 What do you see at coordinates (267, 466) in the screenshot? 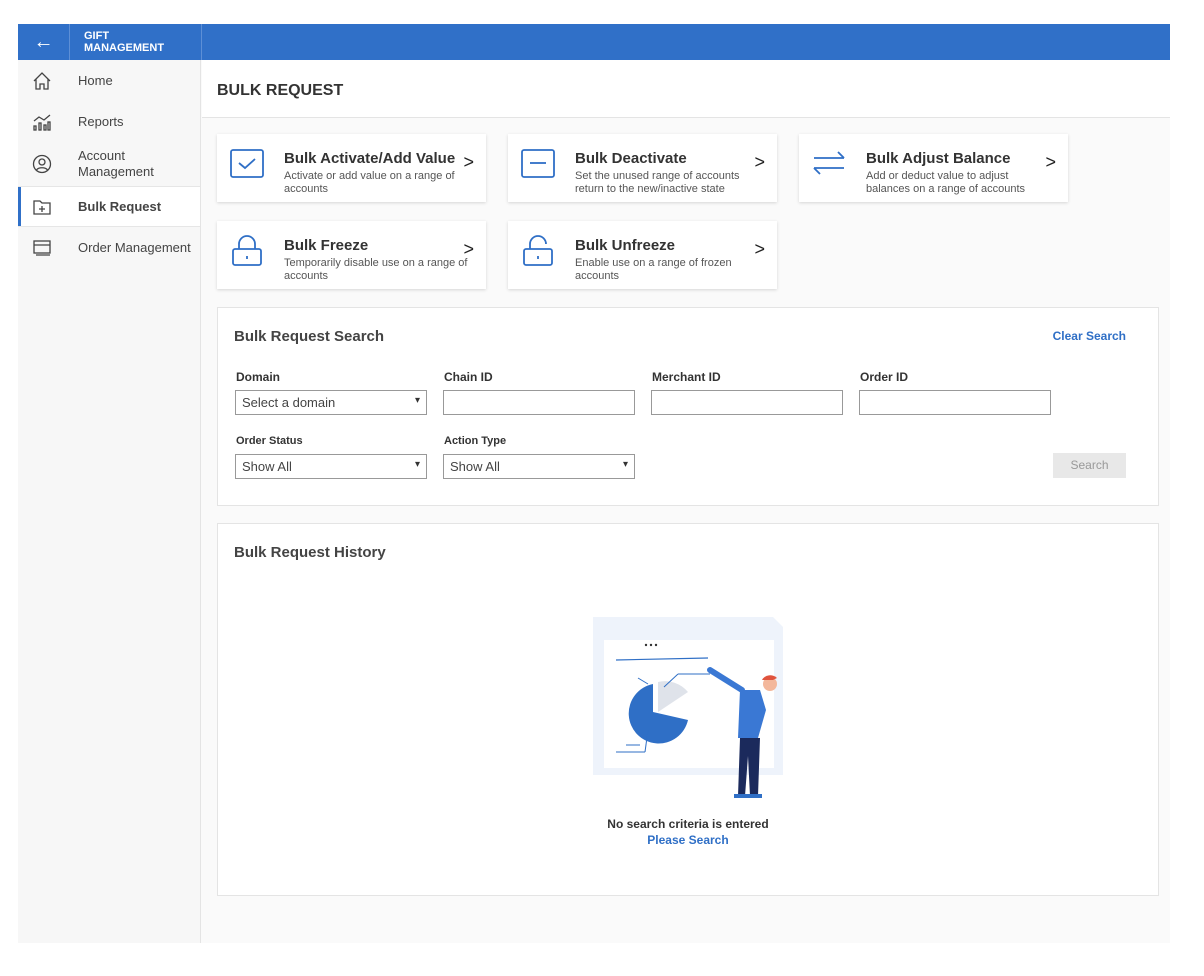
I see `order-status-value: Show All` at bounding box center [267, 466].